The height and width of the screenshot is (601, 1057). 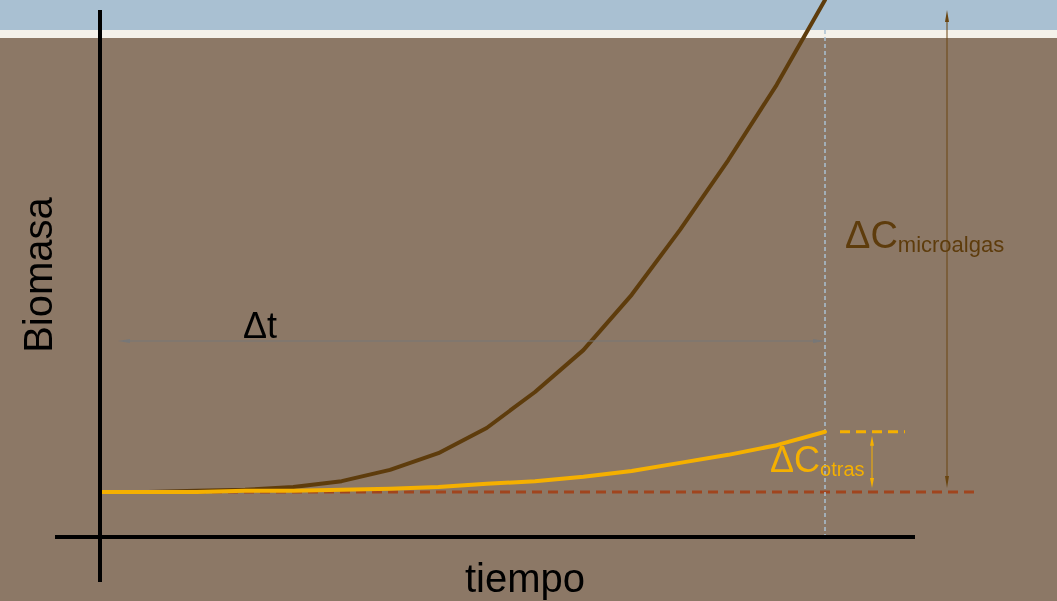 What do you see at coordinates (925, 236) in the screenshot?
I see `annotation: ΔC$_{microalgas}$` at bounding box center [925, 236].